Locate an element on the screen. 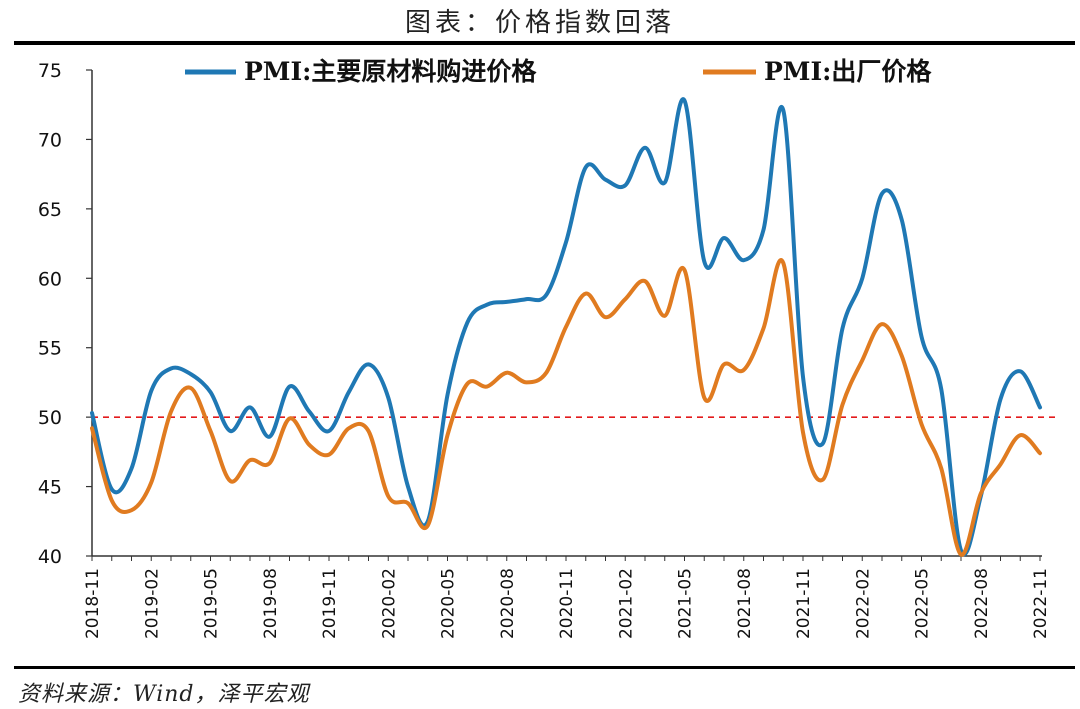 The width and height of the screenshot is (1080, 709). y-tick-label: 55 is located at coordinates (50, 349).